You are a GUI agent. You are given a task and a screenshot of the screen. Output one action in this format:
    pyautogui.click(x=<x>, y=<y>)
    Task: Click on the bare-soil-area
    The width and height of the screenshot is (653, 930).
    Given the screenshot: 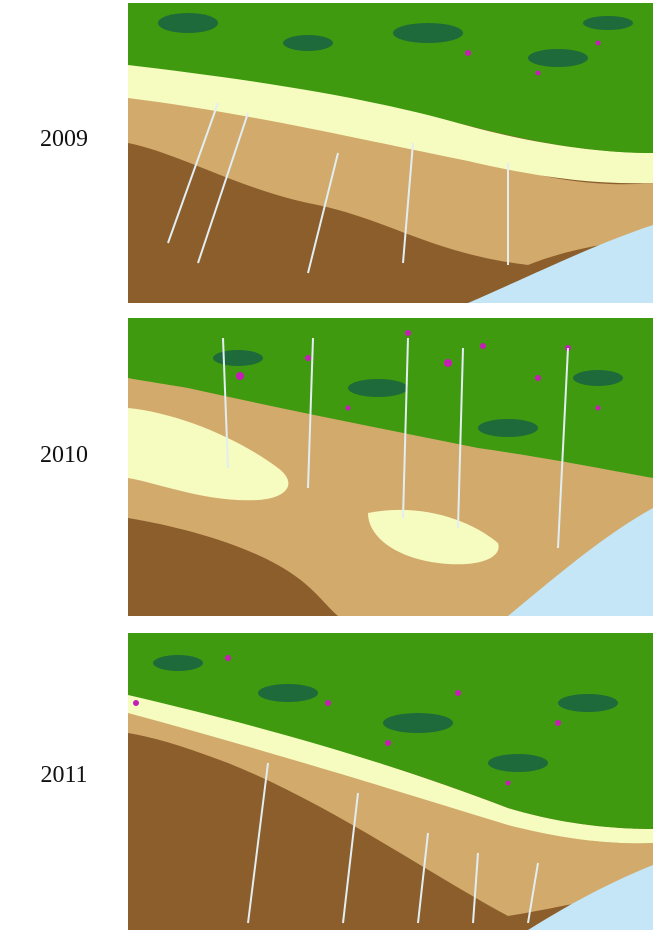 What is the action you would take?
    pyautogui.click(x=233, y=567)
    